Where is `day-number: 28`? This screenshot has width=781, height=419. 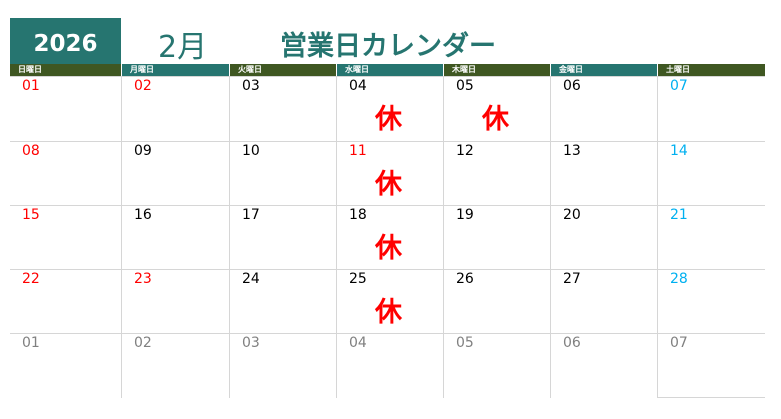 day-number: 28 is located at coordinates (679, 279).